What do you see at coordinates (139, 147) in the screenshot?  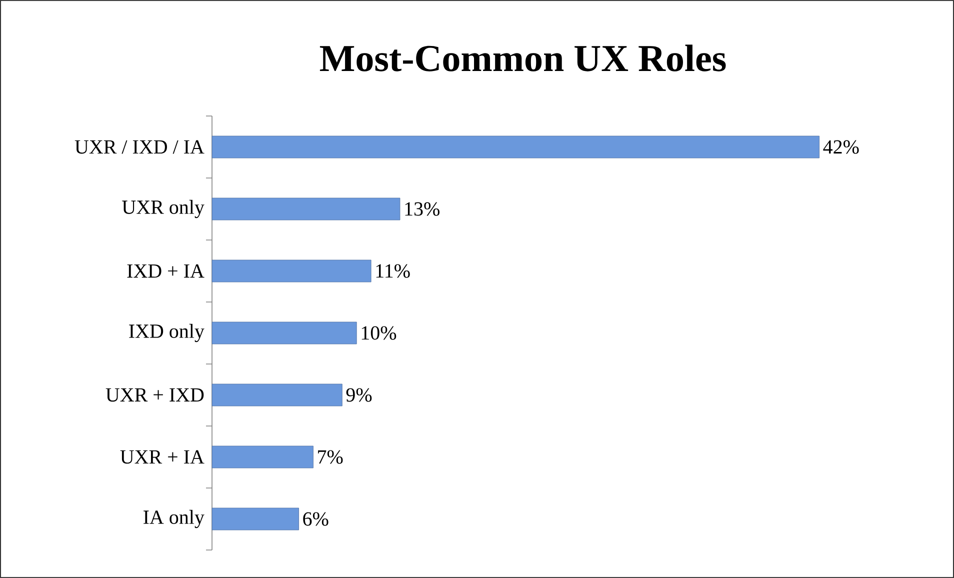 I see `y-tick-label: UXR / IXD / IA` at bounding box center [139, 147].